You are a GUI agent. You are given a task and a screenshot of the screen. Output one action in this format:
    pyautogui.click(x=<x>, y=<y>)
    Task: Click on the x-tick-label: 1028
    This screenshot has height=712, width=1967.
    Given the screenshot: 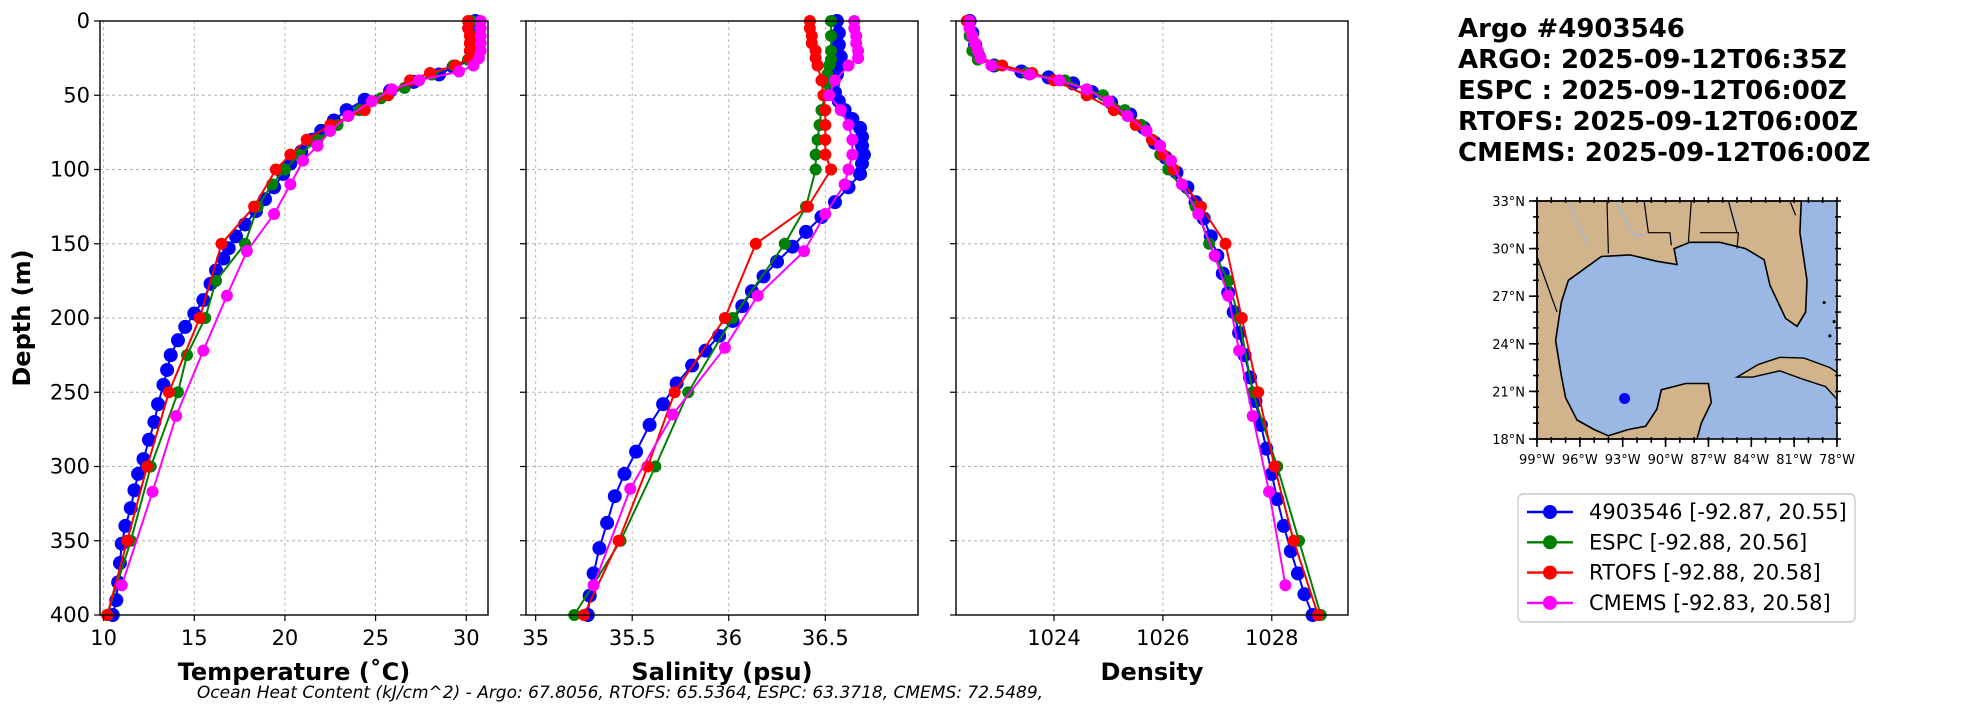 What is the action you would take?
    pyautogui.click(x=1271, y=638)
    